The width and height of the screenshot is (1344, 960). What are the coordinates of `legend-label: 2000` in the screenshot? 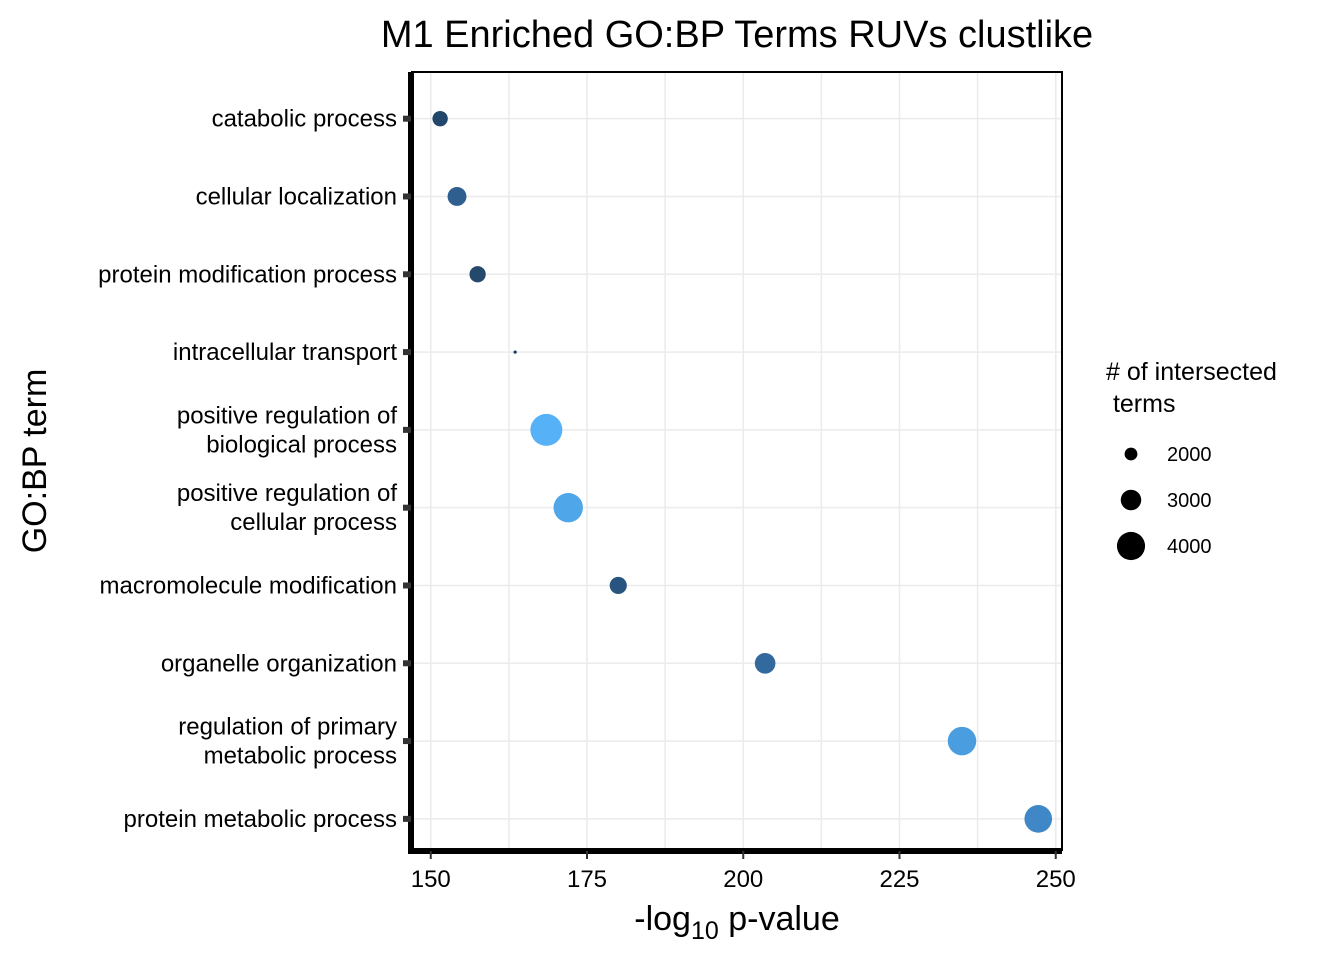 It's located at (1189, 455).